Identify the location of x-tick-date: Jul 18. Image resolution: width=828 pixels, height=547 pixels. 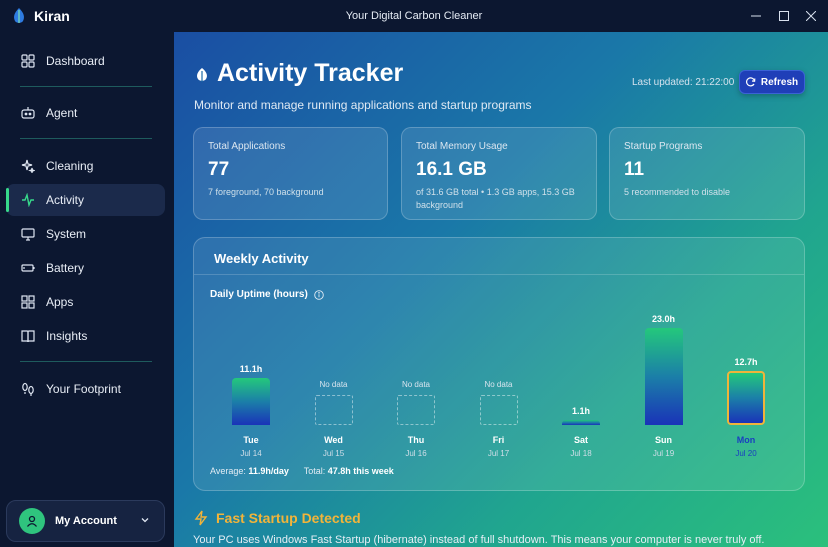
(581, 453).